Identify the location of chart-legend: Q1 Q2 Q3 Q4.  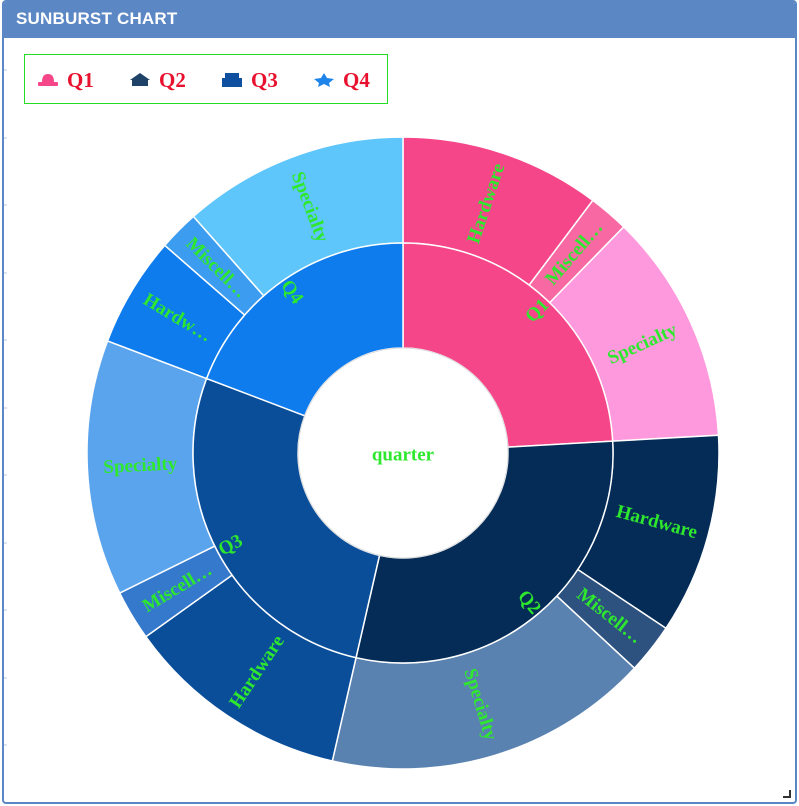
(206, 79).